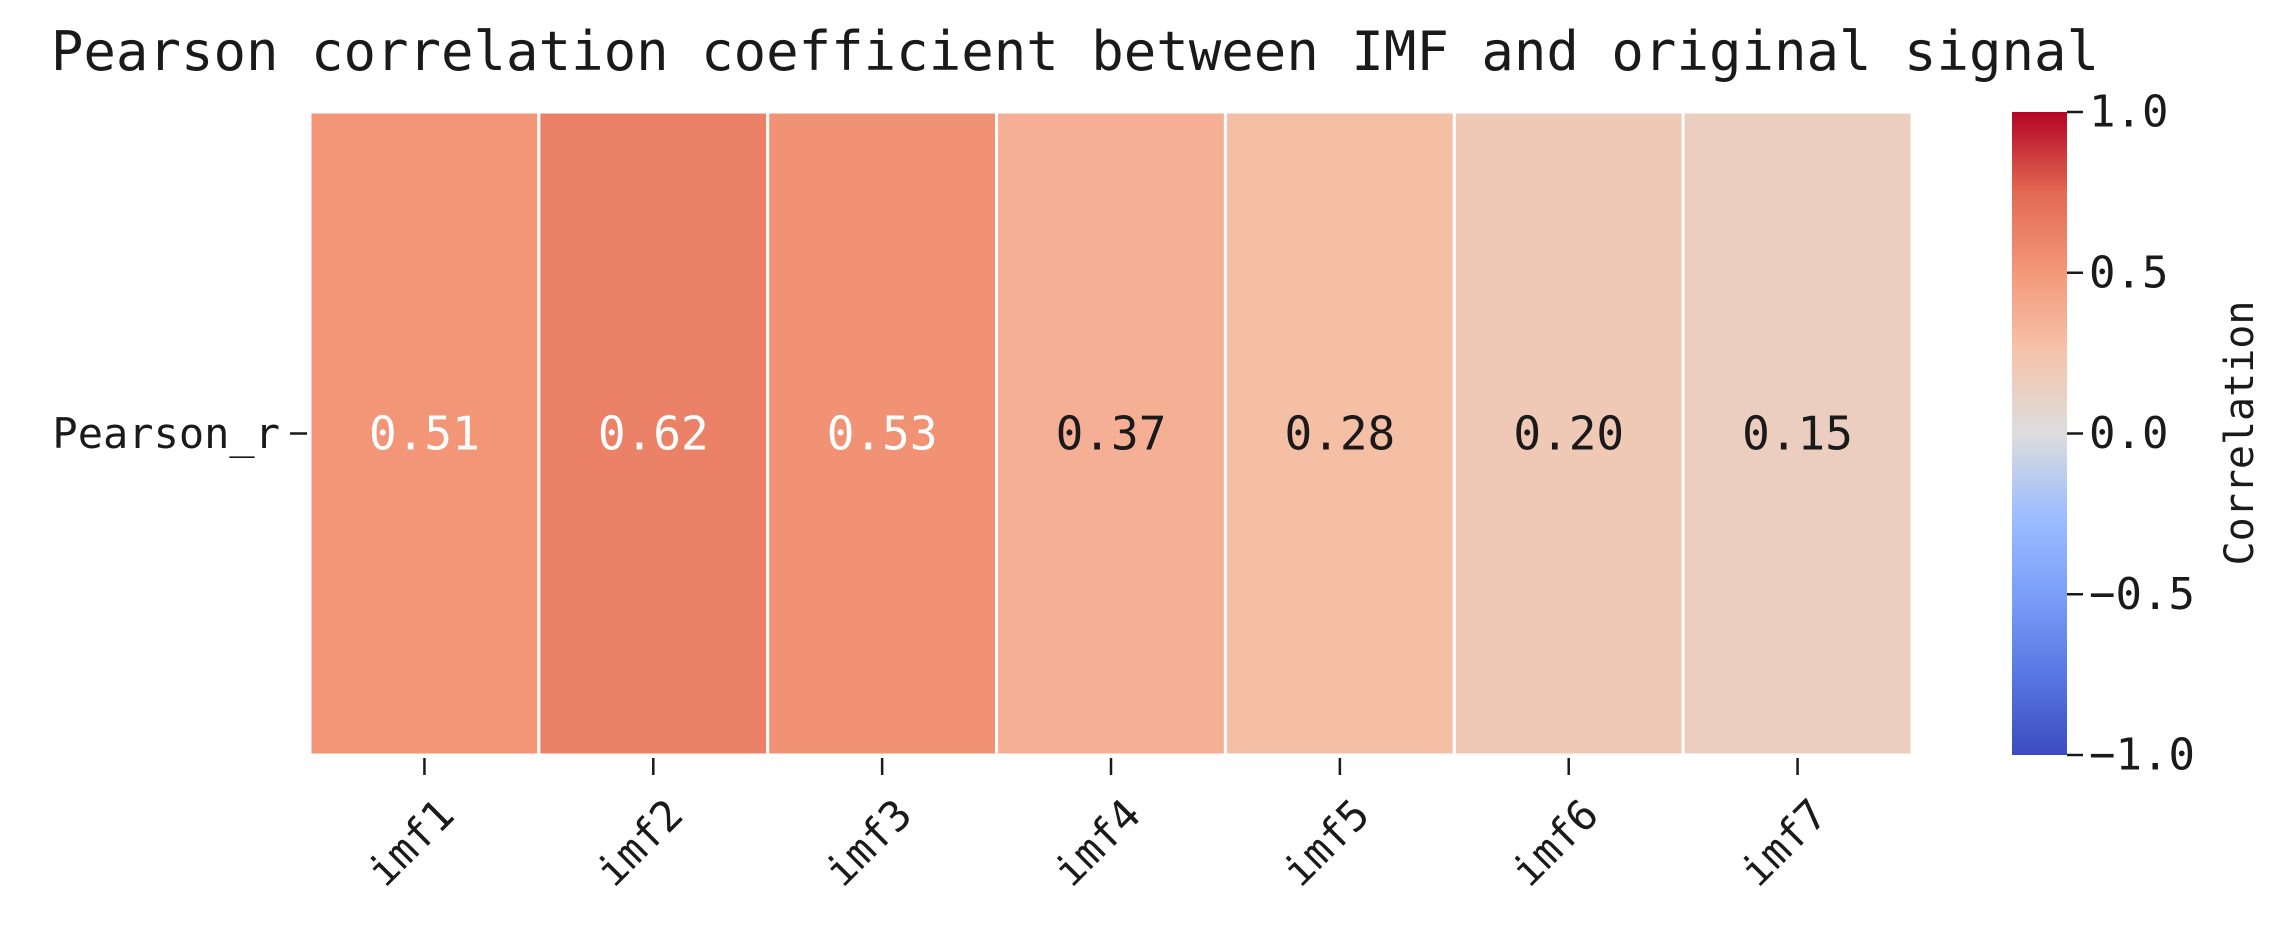 This screenshot has width=2275, height=926. What do you see at coordinates (1784, 842) in the screenshot?
I see `x-tick-label-imf7: imf7` at bounding box center [1784, 842].